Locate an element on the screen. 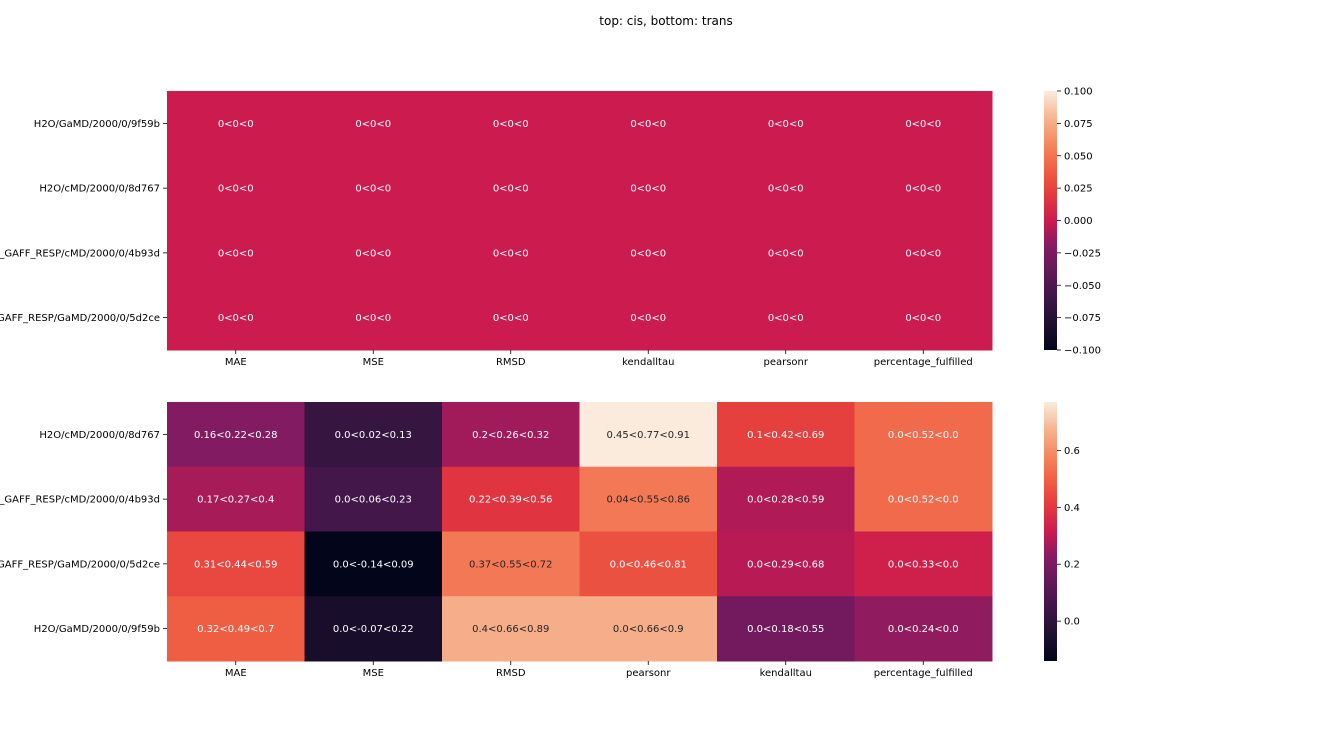 The image size is (1332, 756). cell-annotation: 0.0<0.66<0.9 is located at coordinates (648, 629).